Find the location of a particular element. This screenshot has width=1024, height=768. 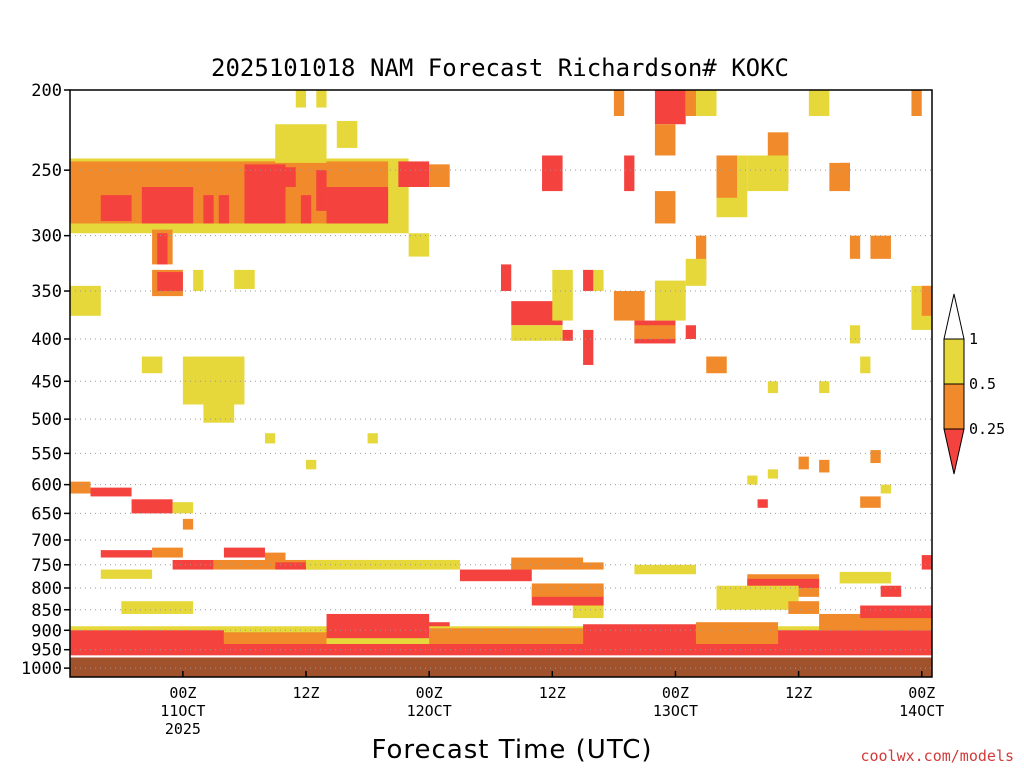

x-tick-label: 13OCT is located at coordinates (675, 711).